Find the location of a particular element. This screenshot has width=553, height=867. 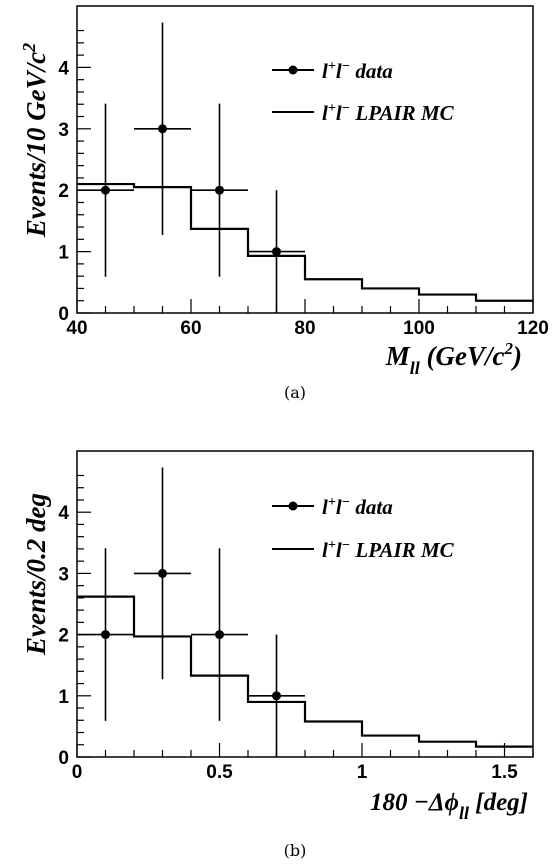

x-tick-label: 1.5 is located at coordinates (504, 772).